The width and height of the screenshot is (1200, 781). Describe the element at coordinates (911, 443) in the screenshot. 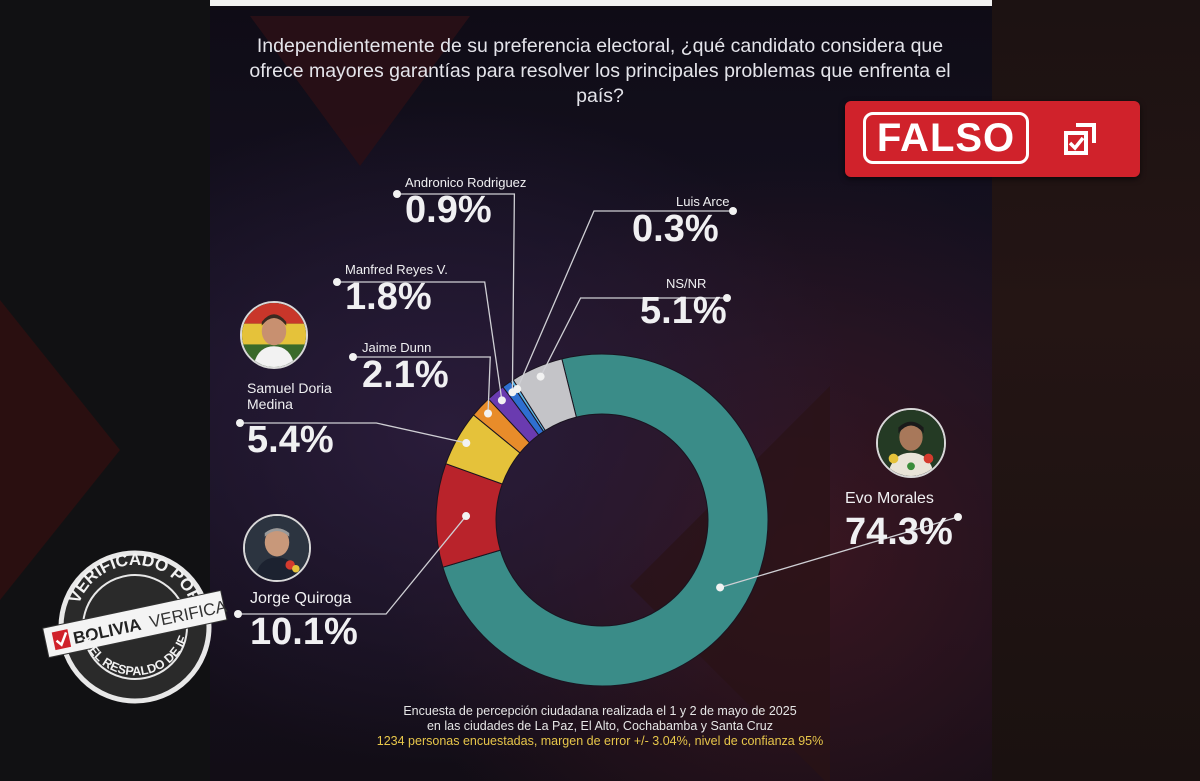

I see `avatar-evo` at that location.